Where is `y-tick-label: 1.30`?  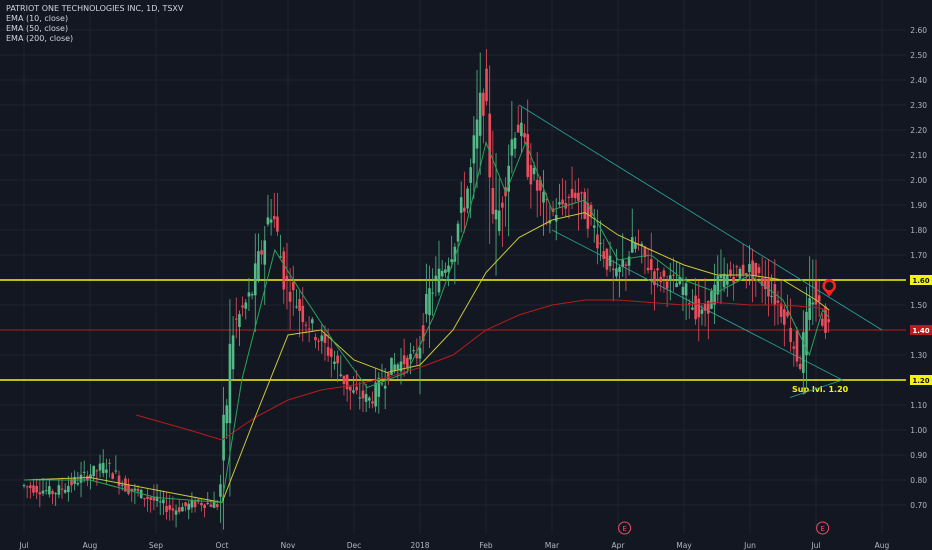
y-tick-label: 1.30 is located at coordinates (918, 355).